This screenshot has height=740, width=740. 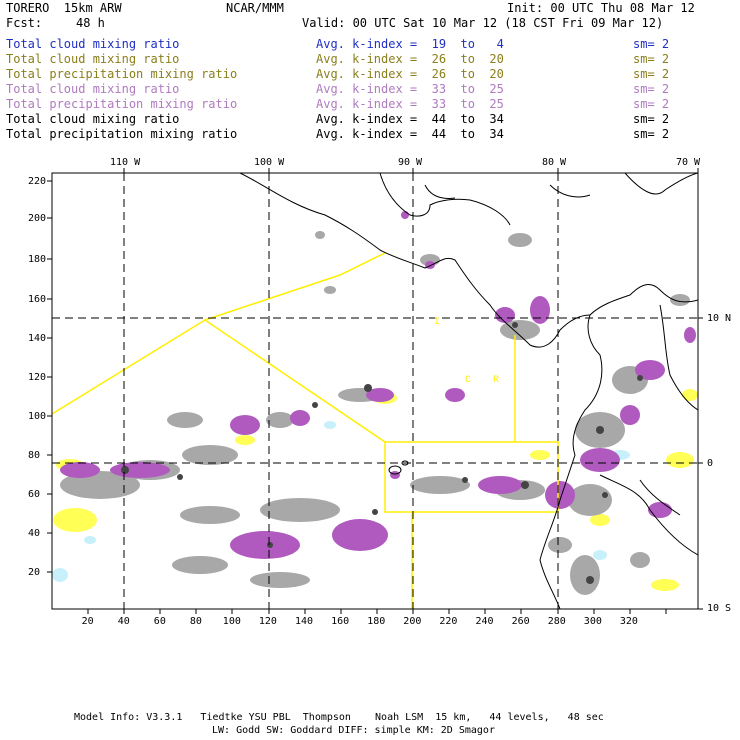 I want to click on bottom-grid-label: 240, so click(x=484, y=621).